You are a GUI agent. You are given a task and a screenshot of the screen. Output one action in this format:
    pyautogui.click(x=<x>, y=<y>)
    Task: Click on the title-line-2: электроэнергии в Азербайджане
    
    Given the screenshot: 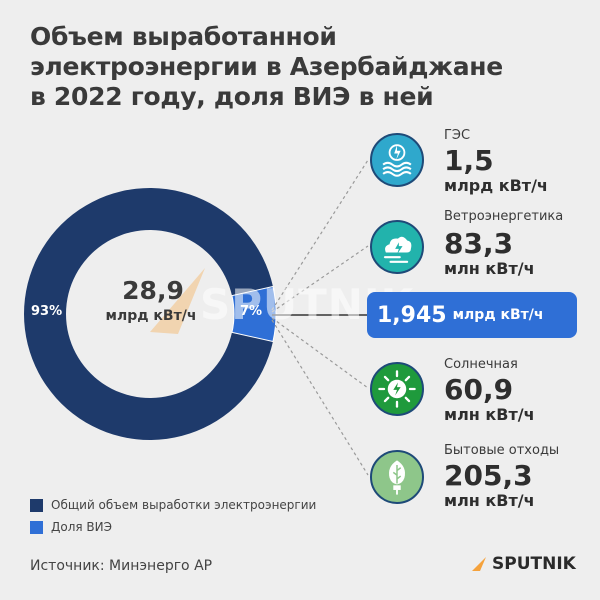 What is the action you would take?
    pyautogui.click(x=266, y=66)
    